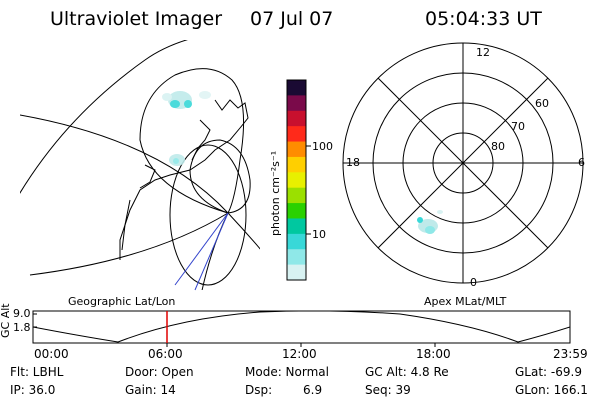  What do you see at coordinates (150, 390) in the screenshot?
I see `gain-info: Gain: 14` at bounding box center [150, 390].